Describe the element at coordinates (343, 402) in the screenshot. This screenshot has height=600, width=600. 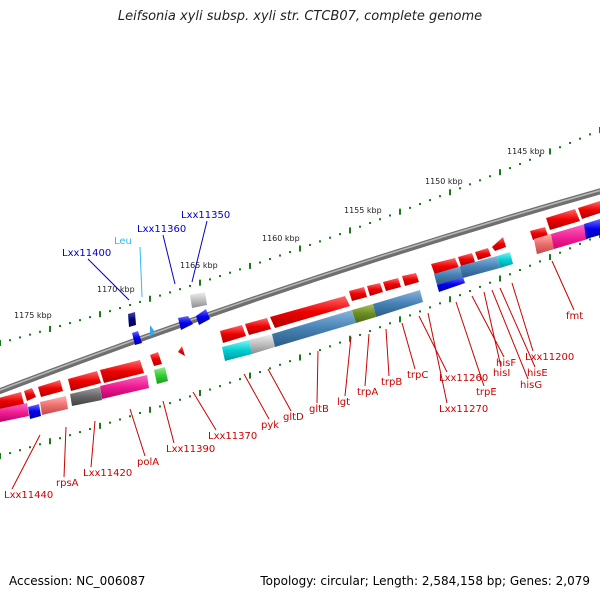
I see `gene-label-lgt: lgt` at that location.